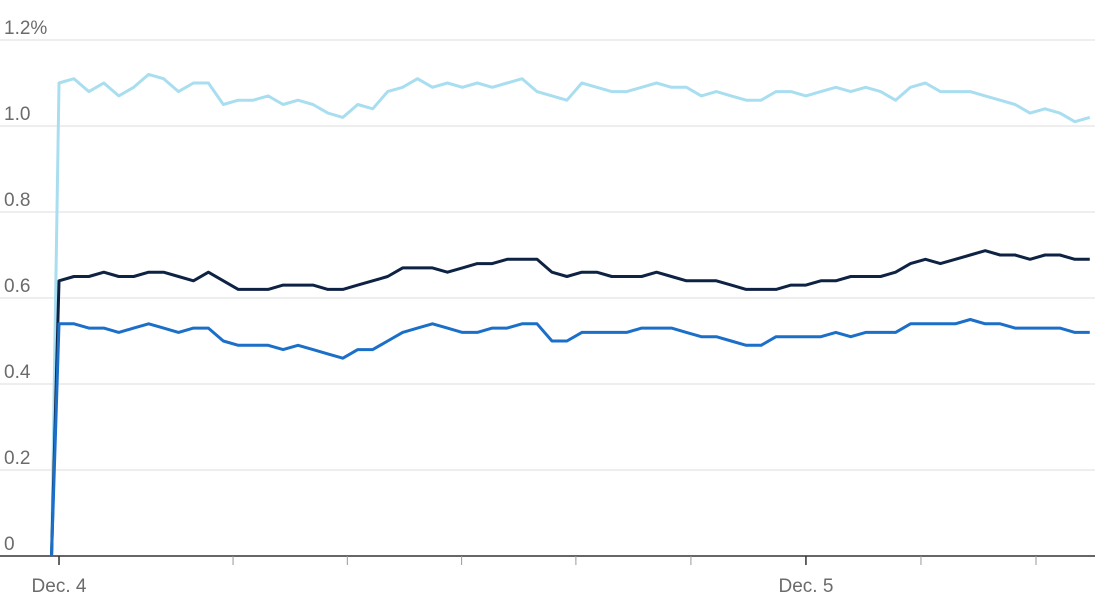  I want to click on y-tick-label: 0, so click(9, 544).